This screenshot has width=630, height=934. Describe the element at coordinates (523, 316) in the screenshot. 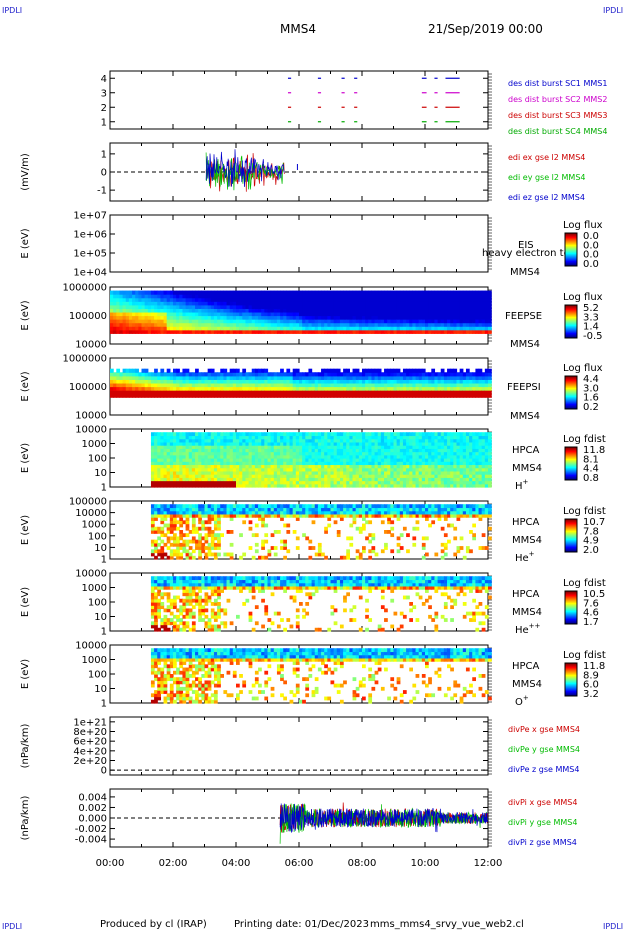

I see `instrument-label: FEEPSE` at that location.